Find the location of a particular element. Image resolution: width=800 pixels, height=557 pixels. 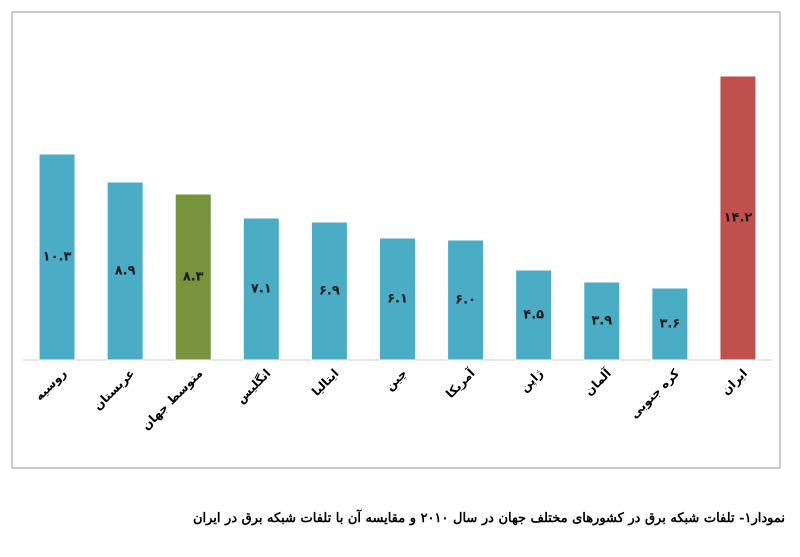

value-label: ۸.۳ is located at coordinates (193, 277).